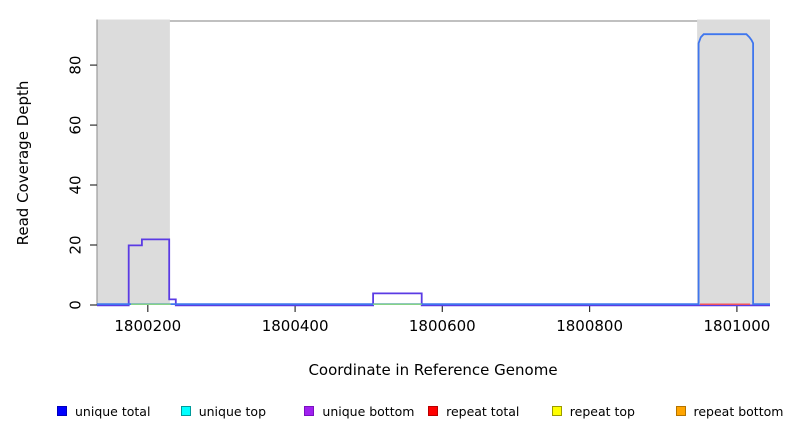 The height and width of the screenshot is (432, 792). I want to click on legend-label: unique total, so click(113, 411).